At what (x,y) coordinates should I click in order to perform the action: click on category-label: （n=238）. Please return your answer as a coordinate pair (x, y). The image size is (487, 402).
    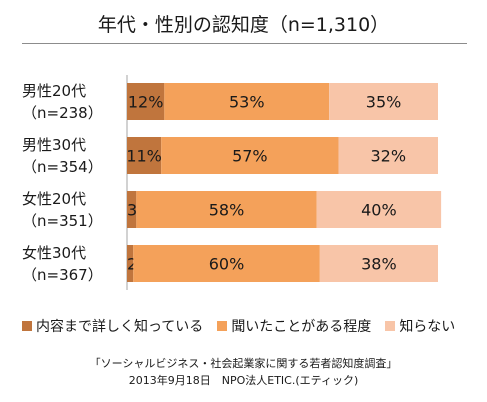
    Looking at the image, I should click on (62, 113).